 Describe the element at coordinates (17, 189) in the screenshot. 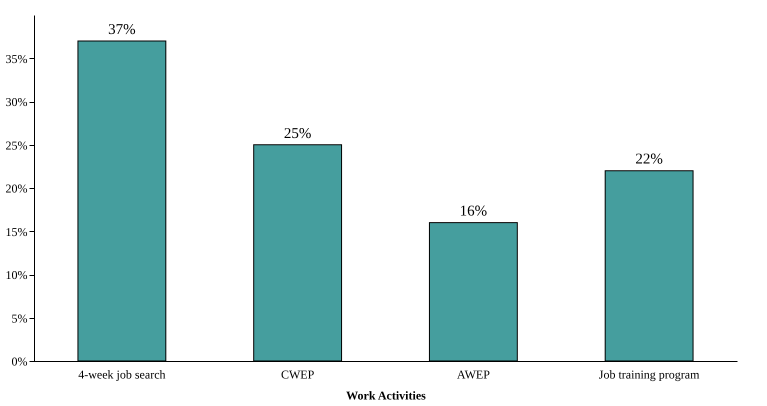

I see `y-tick-label: 20%` at that location.